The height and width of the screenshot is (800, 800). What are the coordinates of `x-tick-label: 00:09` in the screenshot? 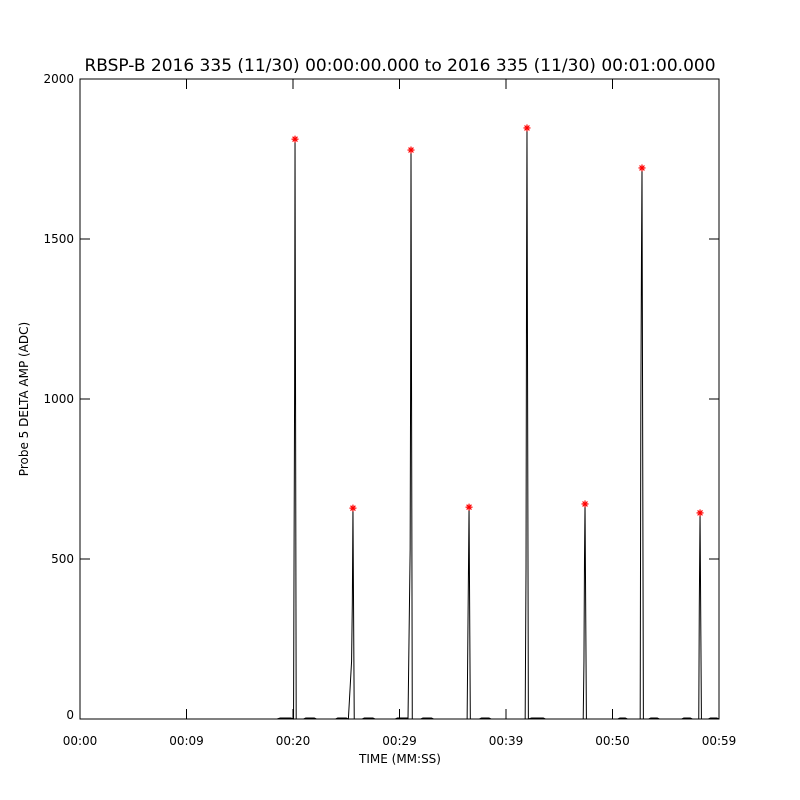 It's located at (186, 741).